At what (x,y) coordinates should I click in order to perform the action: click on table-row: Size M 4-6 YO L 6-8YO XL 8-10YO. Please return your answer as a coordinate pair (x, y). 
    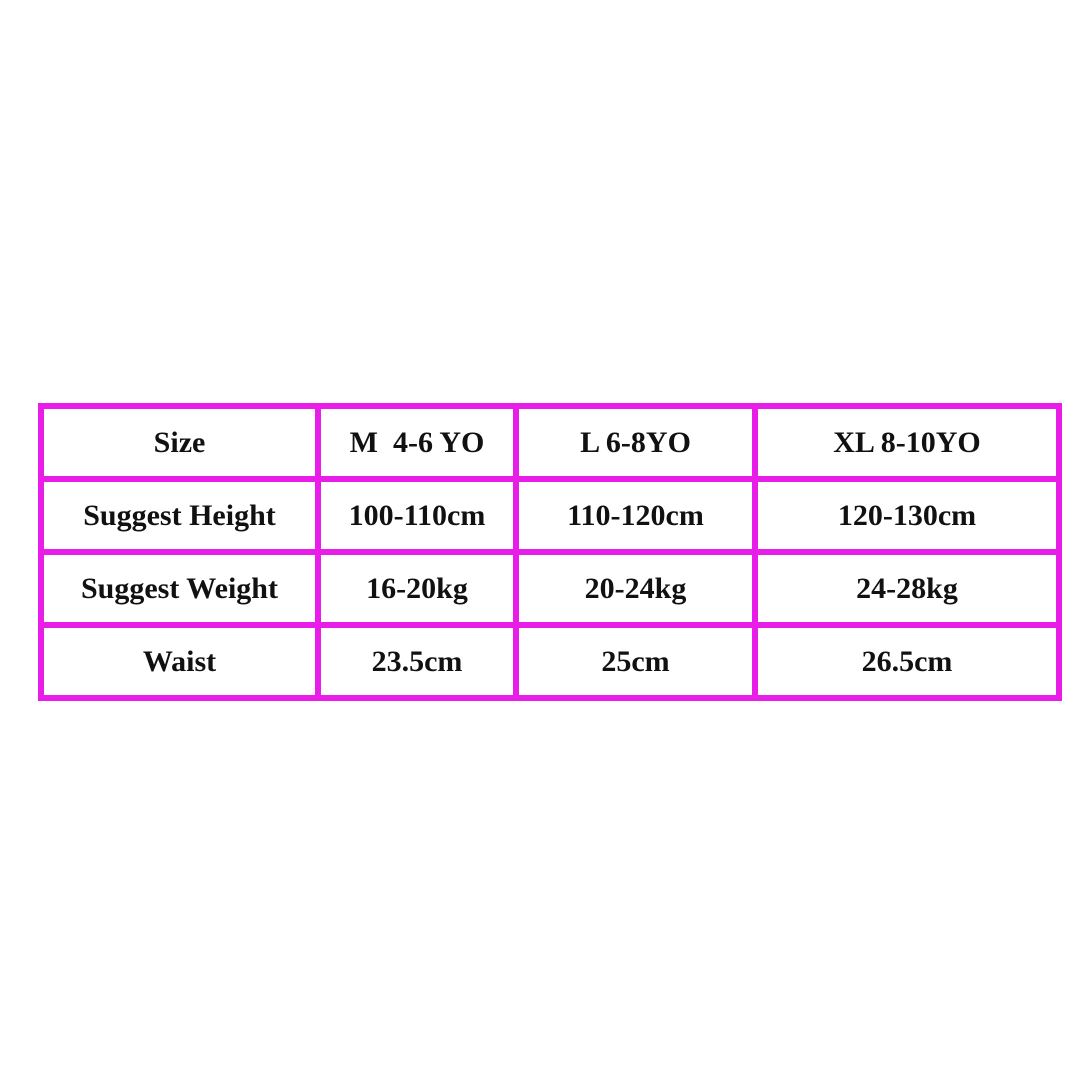
    Looking at the image, I should click on (550, 442).